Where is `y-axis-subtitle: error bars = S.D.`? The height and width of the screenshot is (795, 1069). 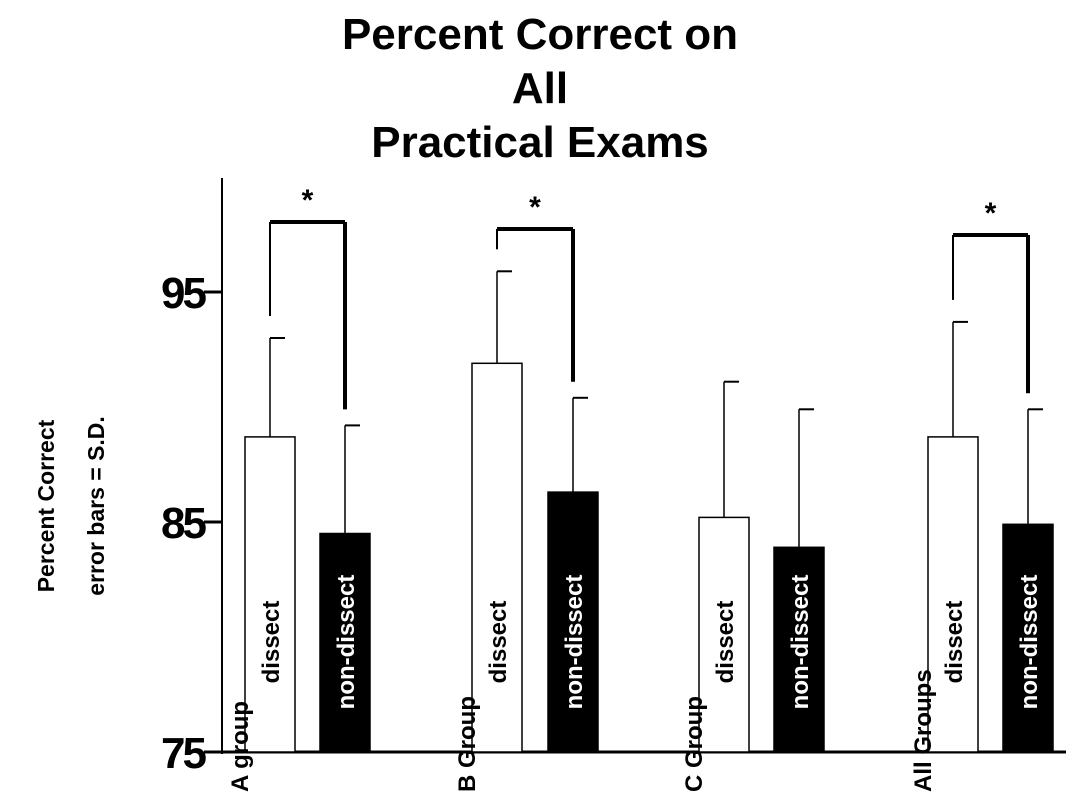 y-axis-subtitle: error bars = S.D. is located at coordinates (96, 506).